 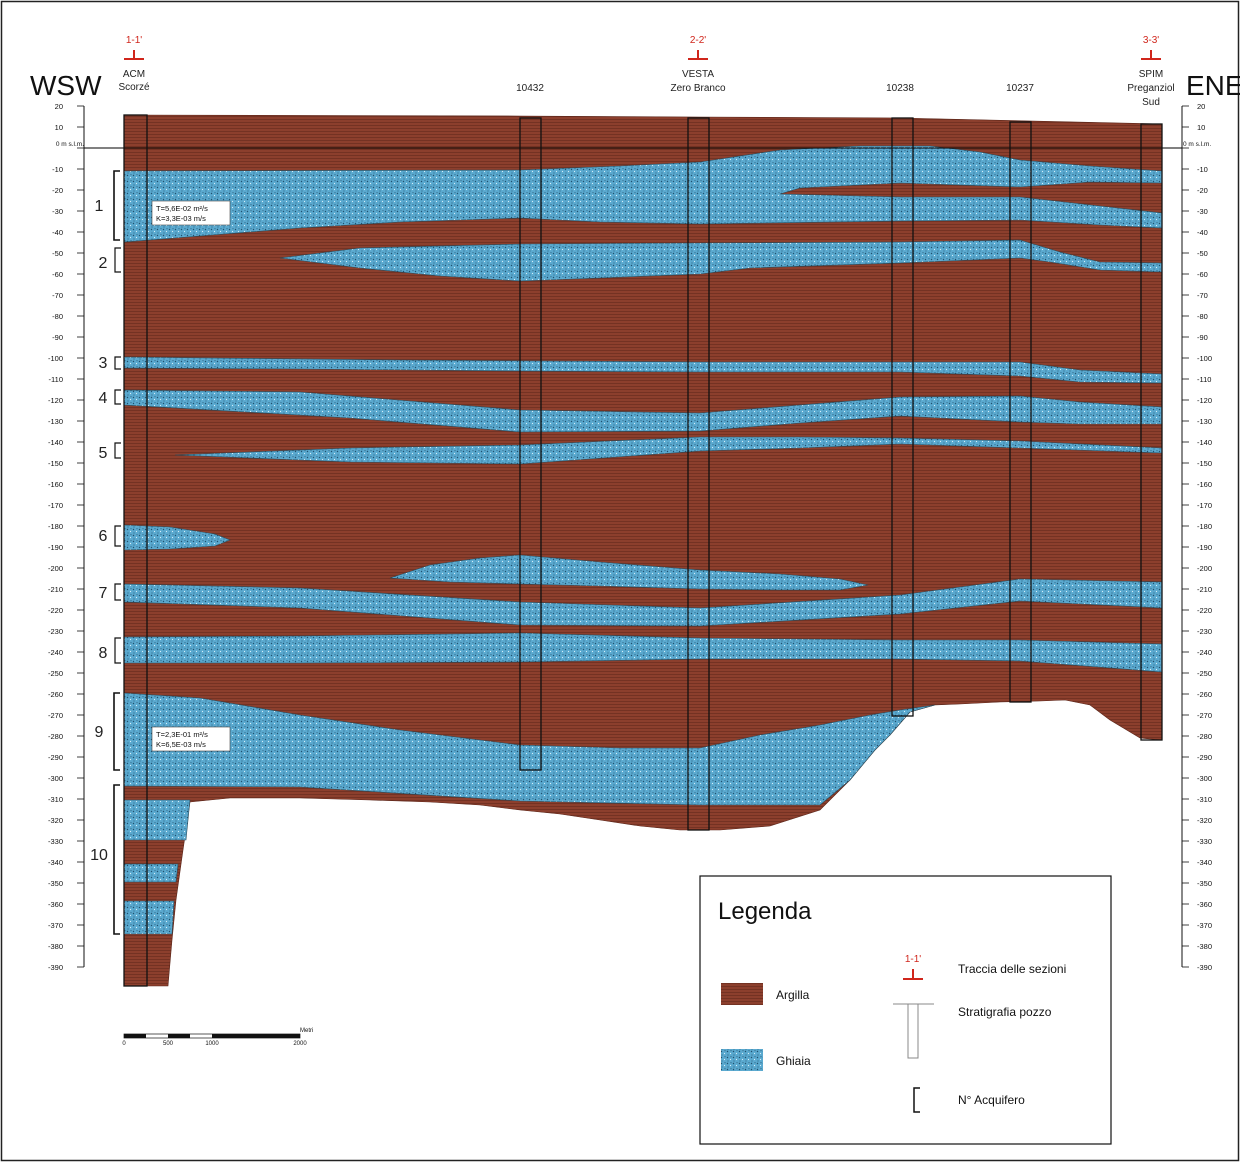 What do you see at coordinates (900, 88) in the screenshot?
I see `well-label-10238: 10238` at bounding box center [900, 88].